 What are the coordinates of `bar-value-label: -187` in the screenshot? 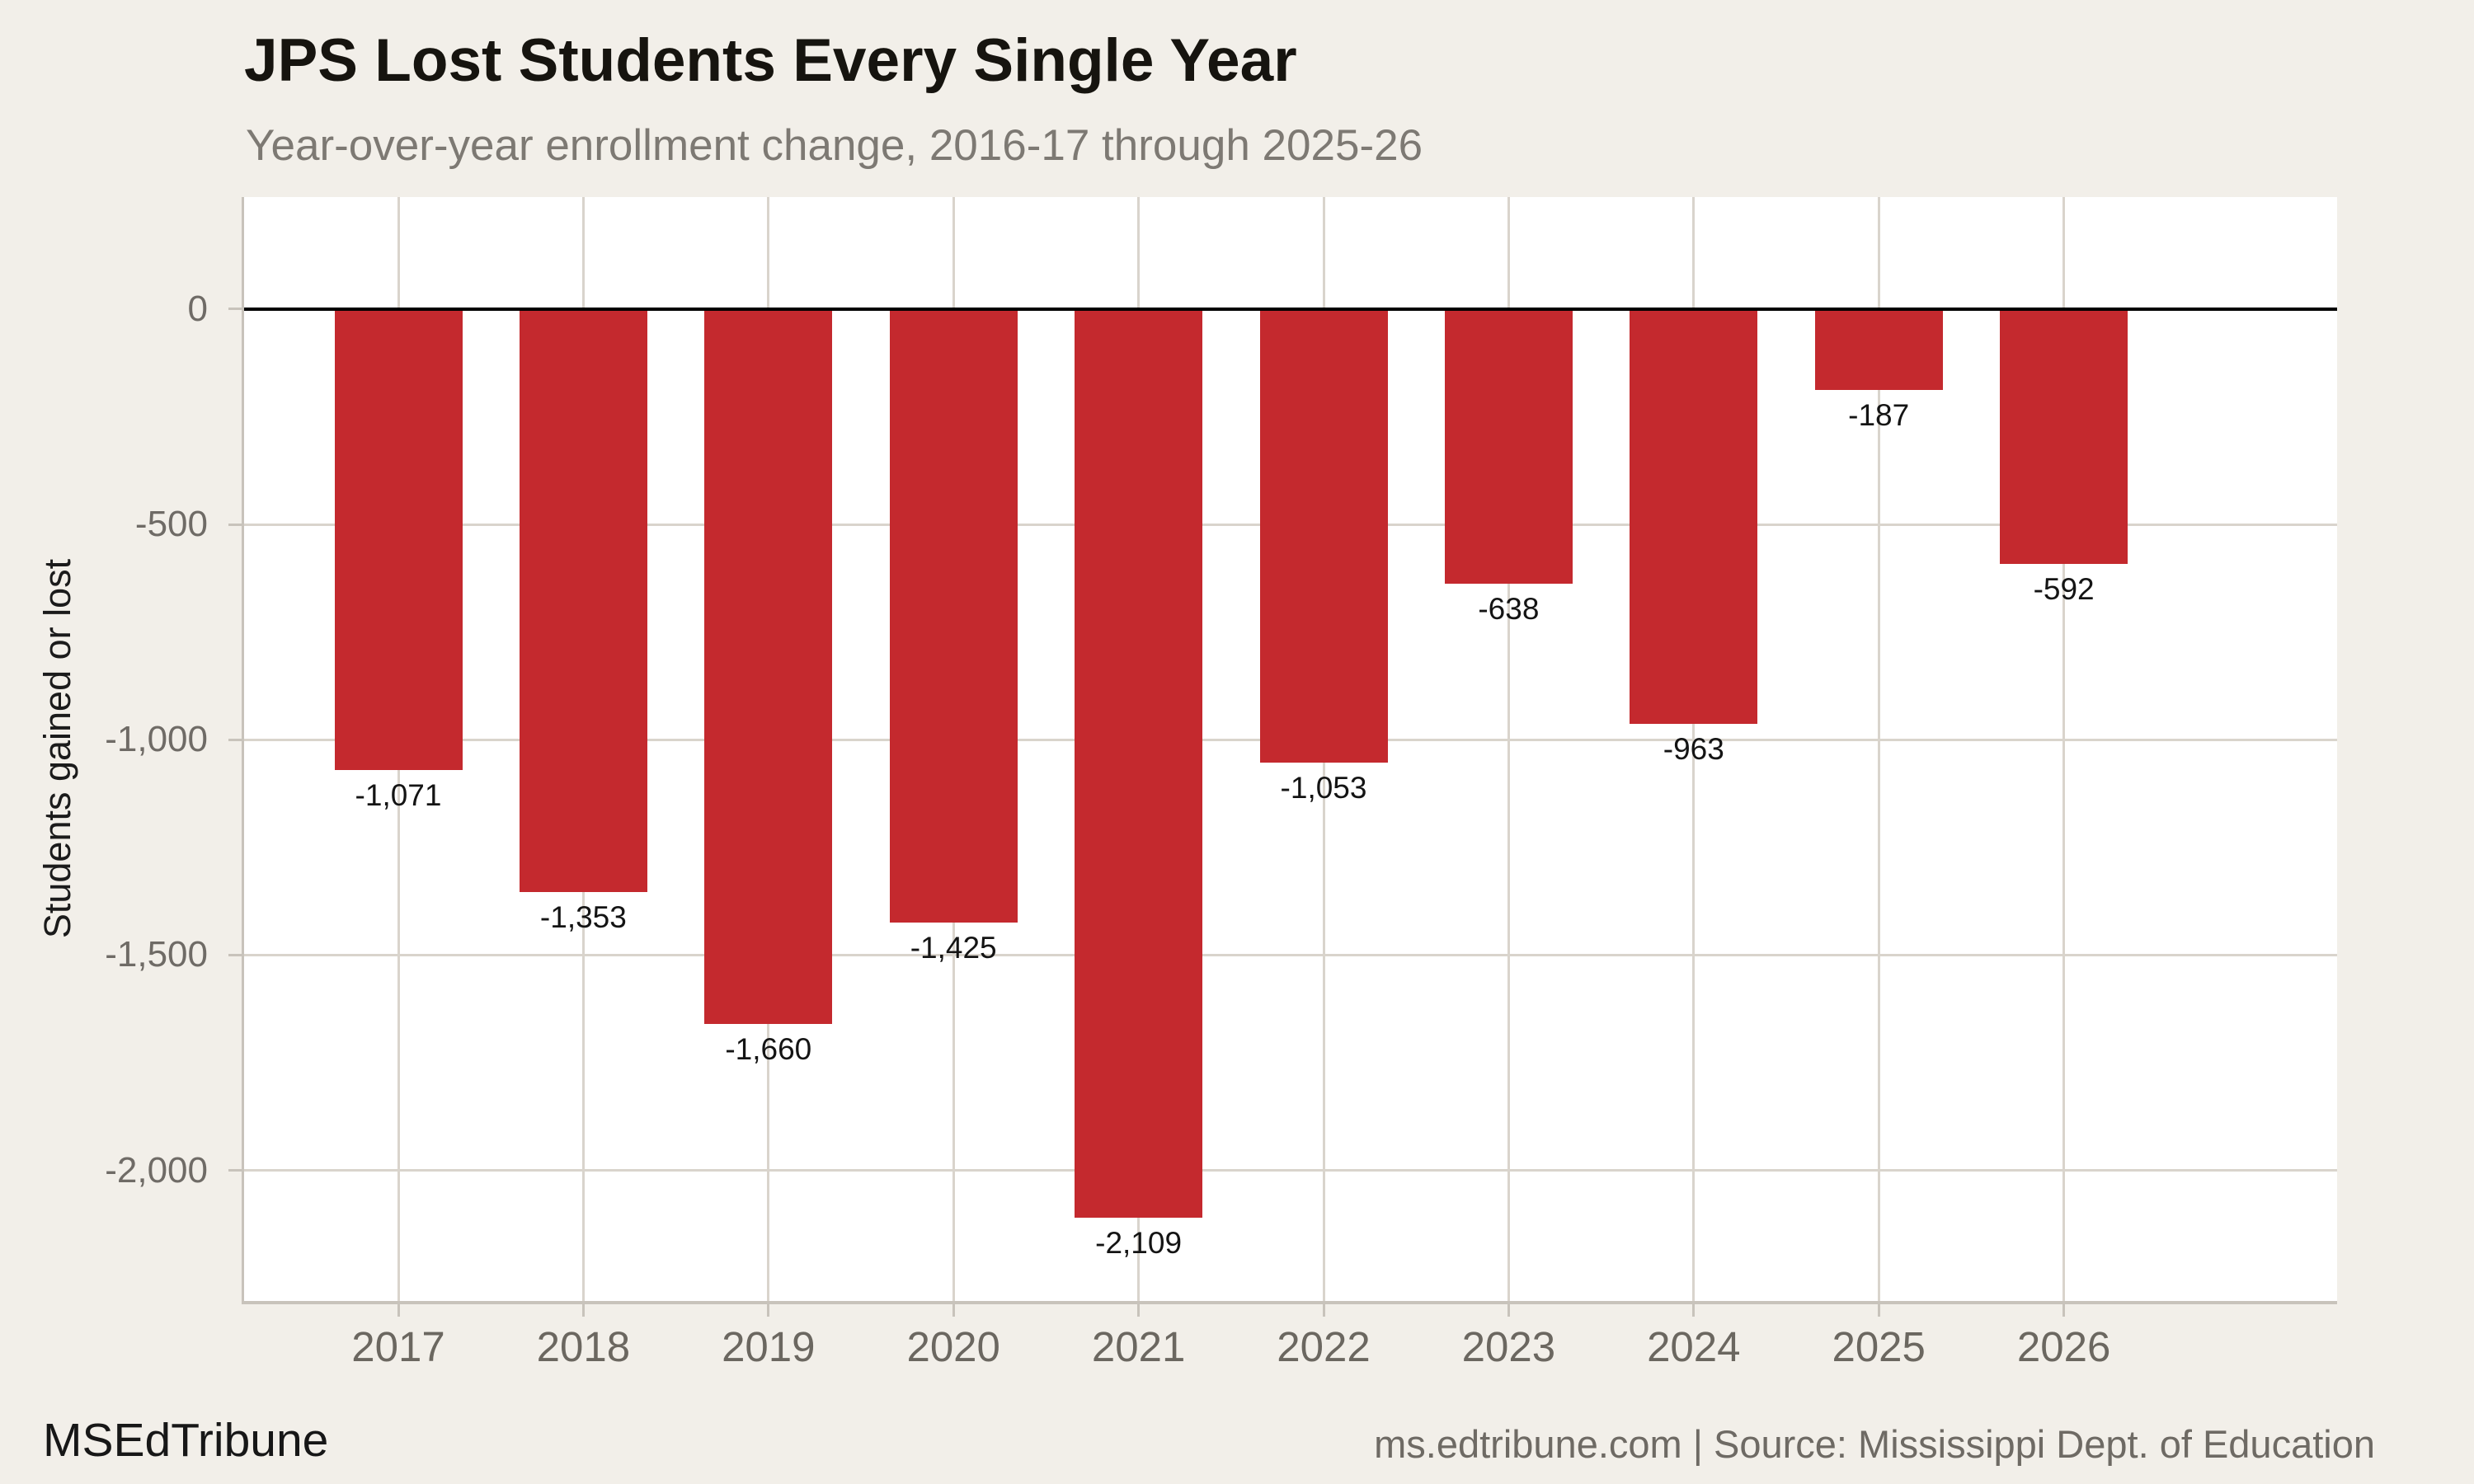 It's located at (1879, 414).